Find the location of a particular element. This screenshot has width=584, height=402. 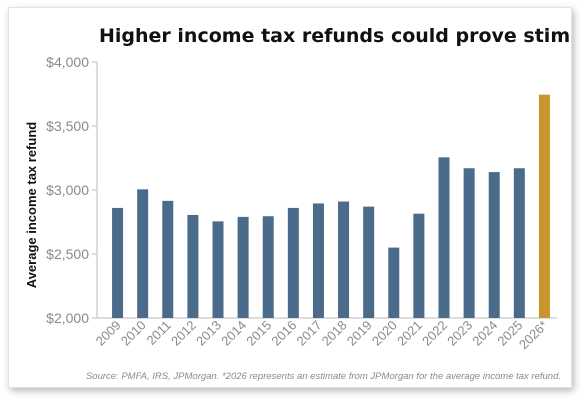

x-tick-label: 2021 is located at coordinates (409, 333).